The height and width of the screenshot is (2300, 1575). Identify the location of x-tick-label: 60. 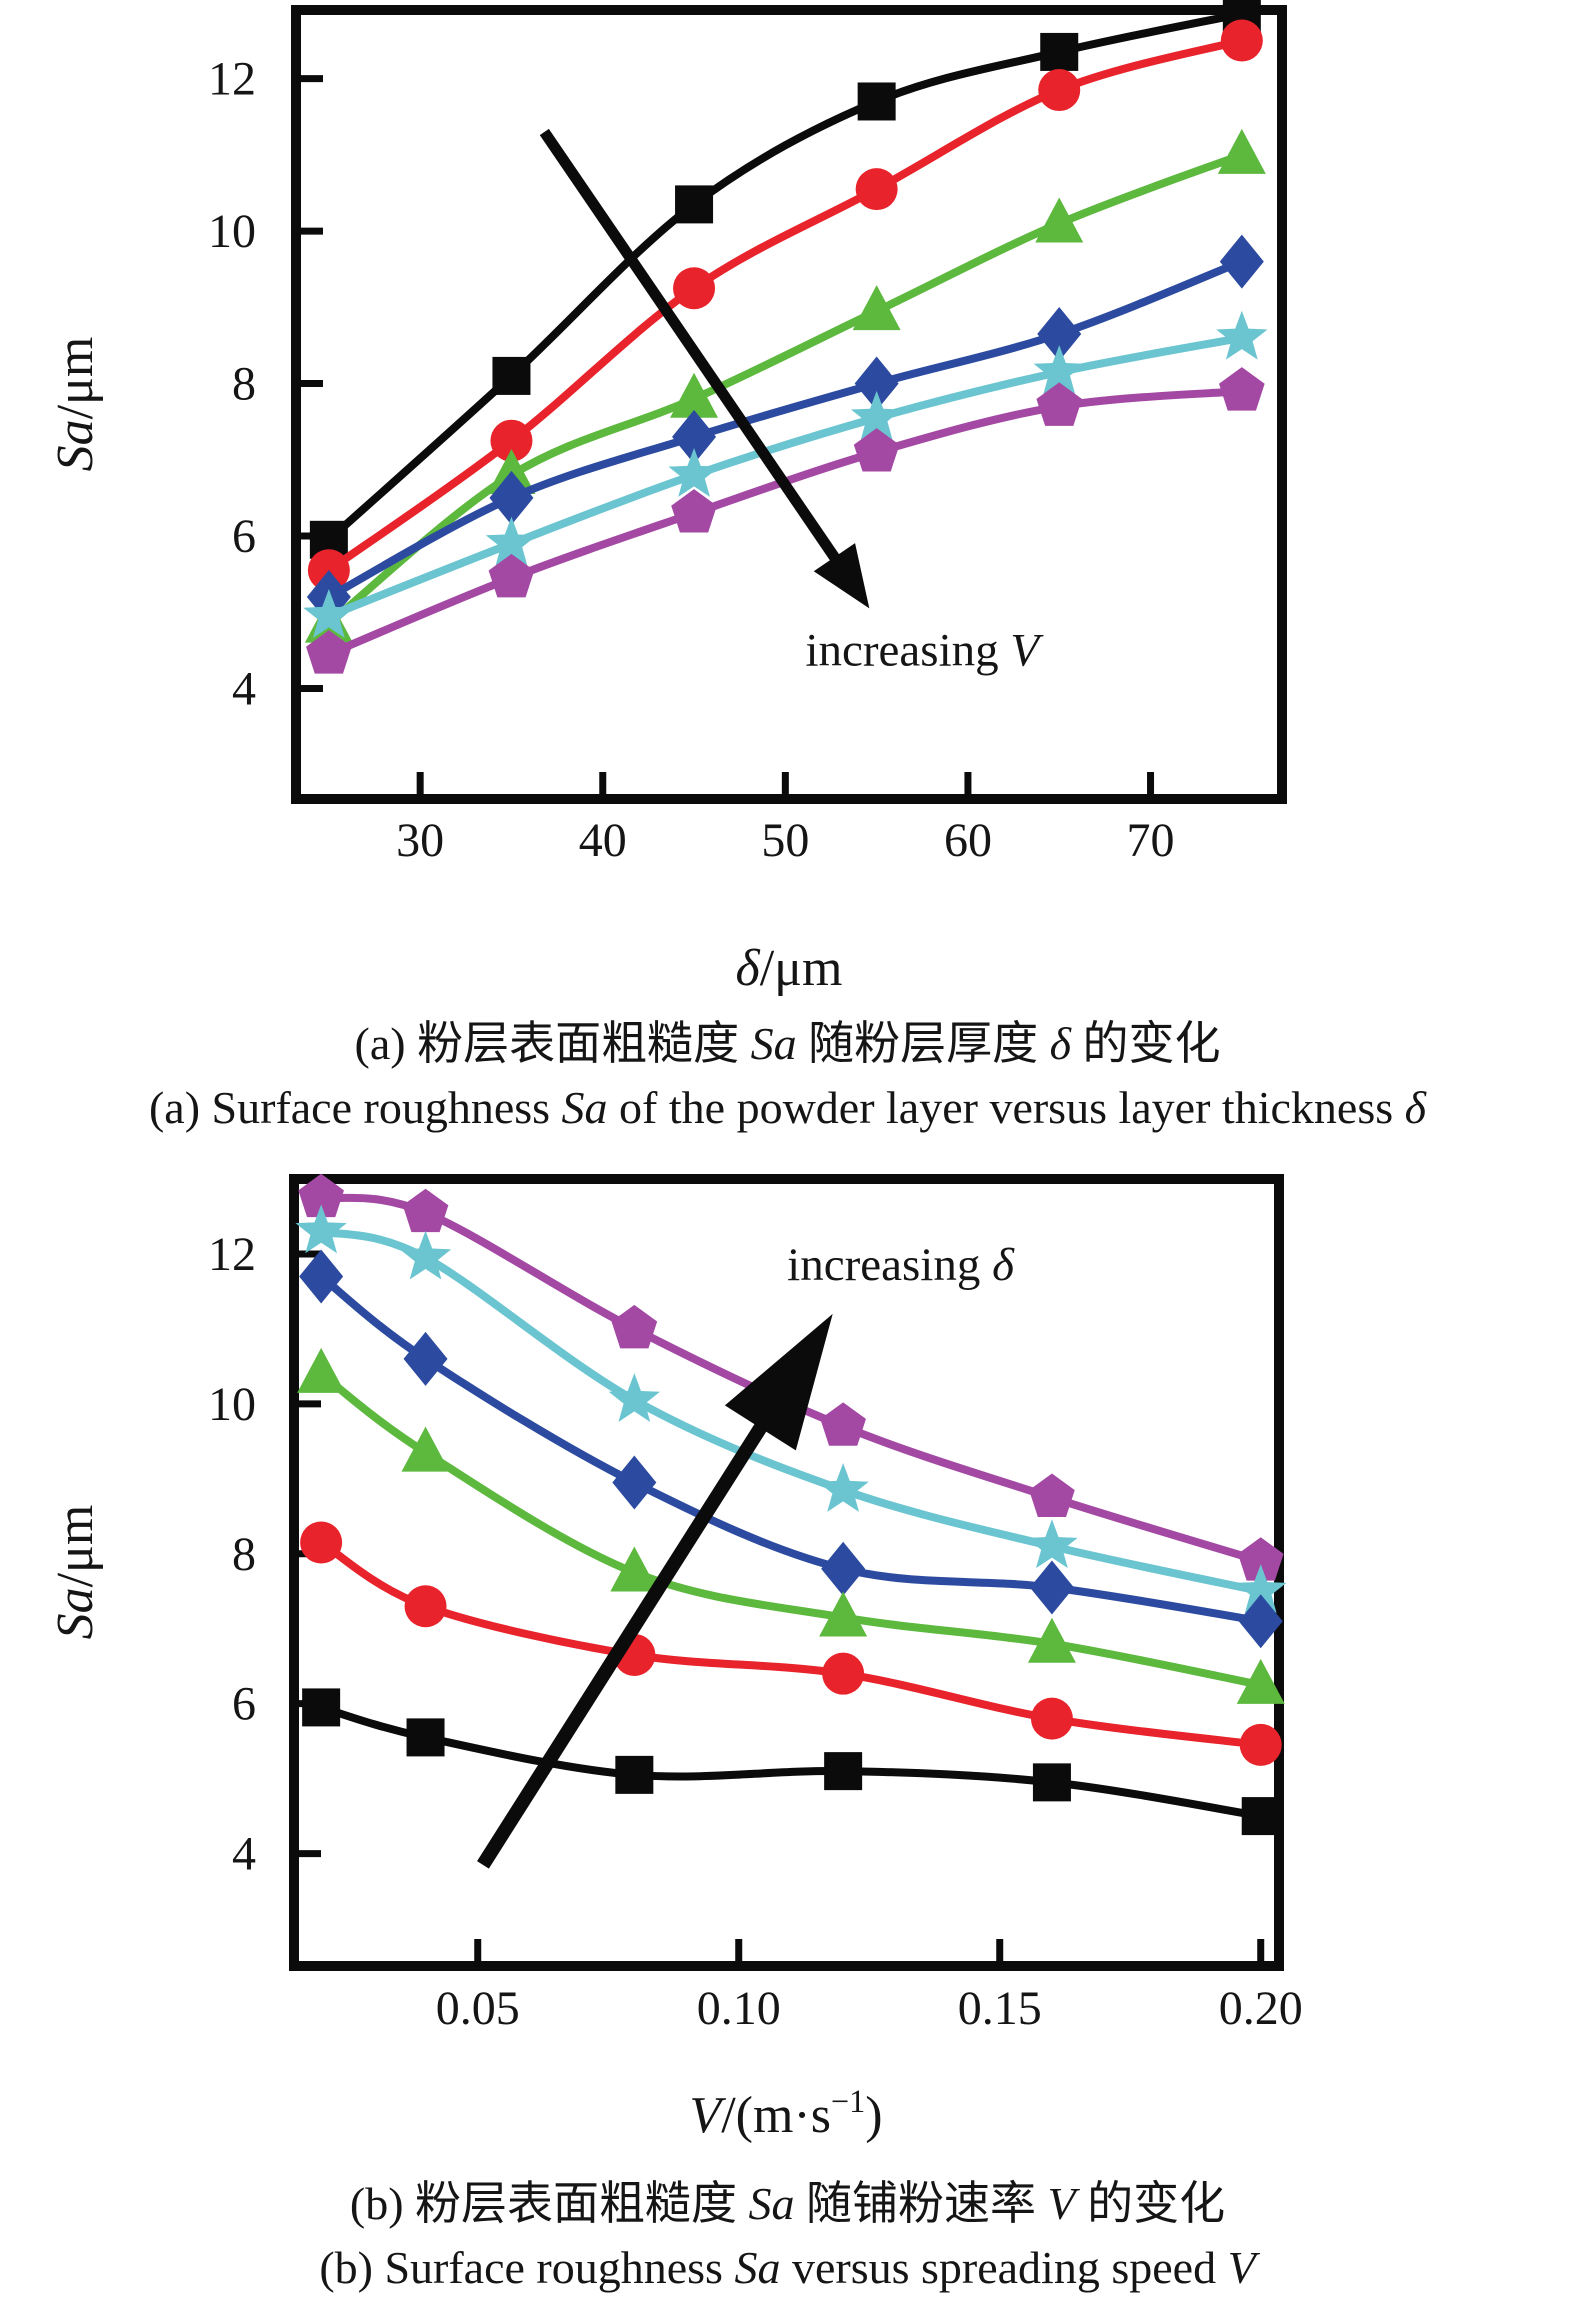
(968, 840).